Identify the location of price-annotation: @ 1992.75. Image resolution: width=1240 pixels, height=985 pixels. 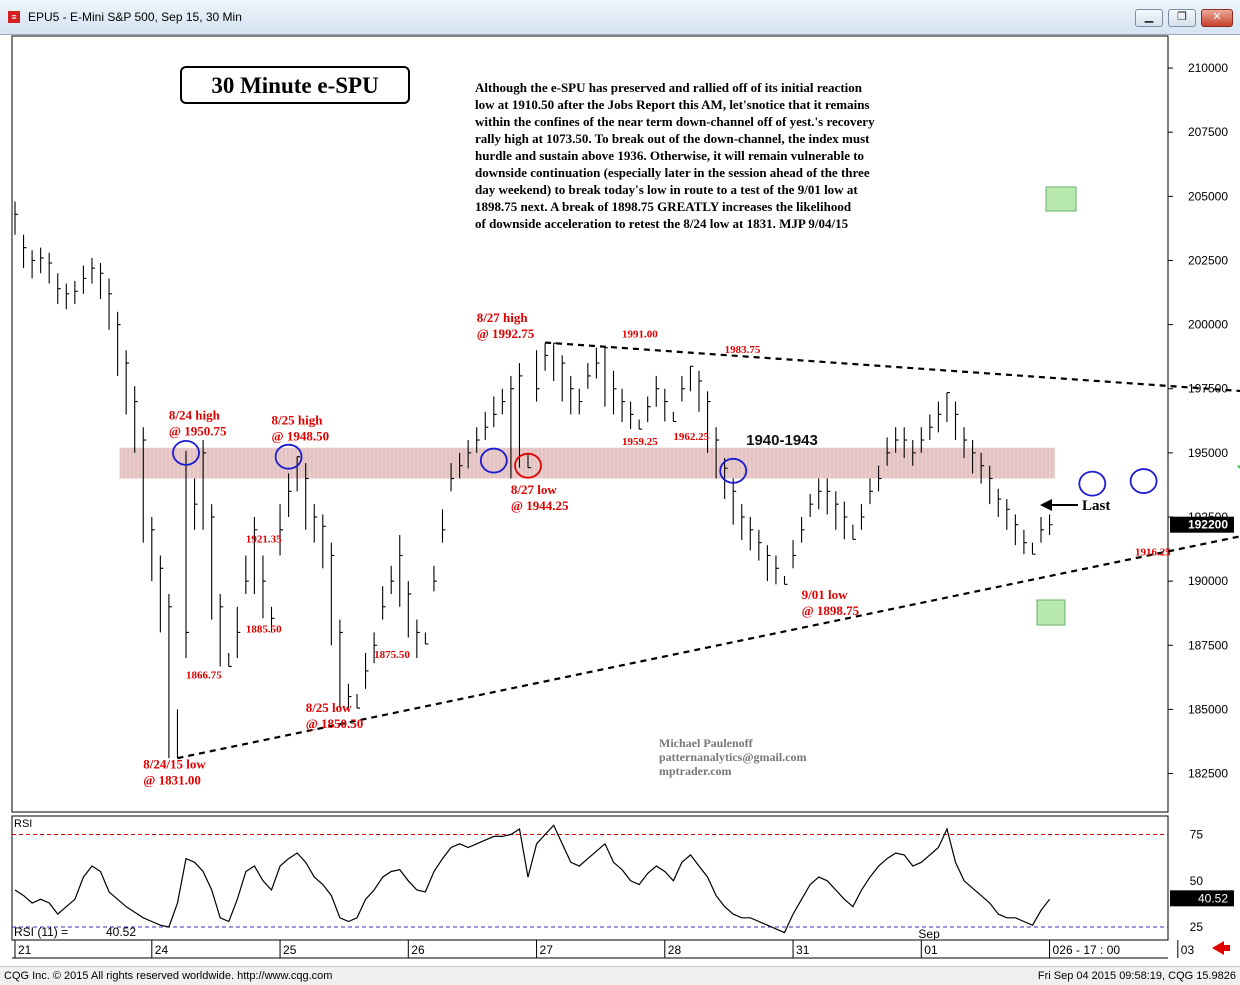
(506, 333).